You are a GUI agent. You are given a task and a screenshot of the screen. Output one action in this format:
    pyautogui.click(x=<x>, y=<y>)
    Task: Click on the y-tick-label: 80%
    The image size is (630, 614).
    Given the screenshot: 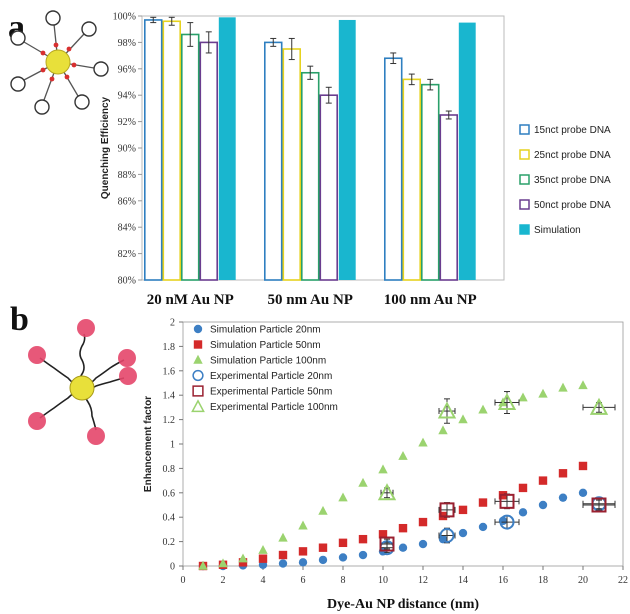 What is the action you would take?
    pyautogui.click(x=127, y=281)
    